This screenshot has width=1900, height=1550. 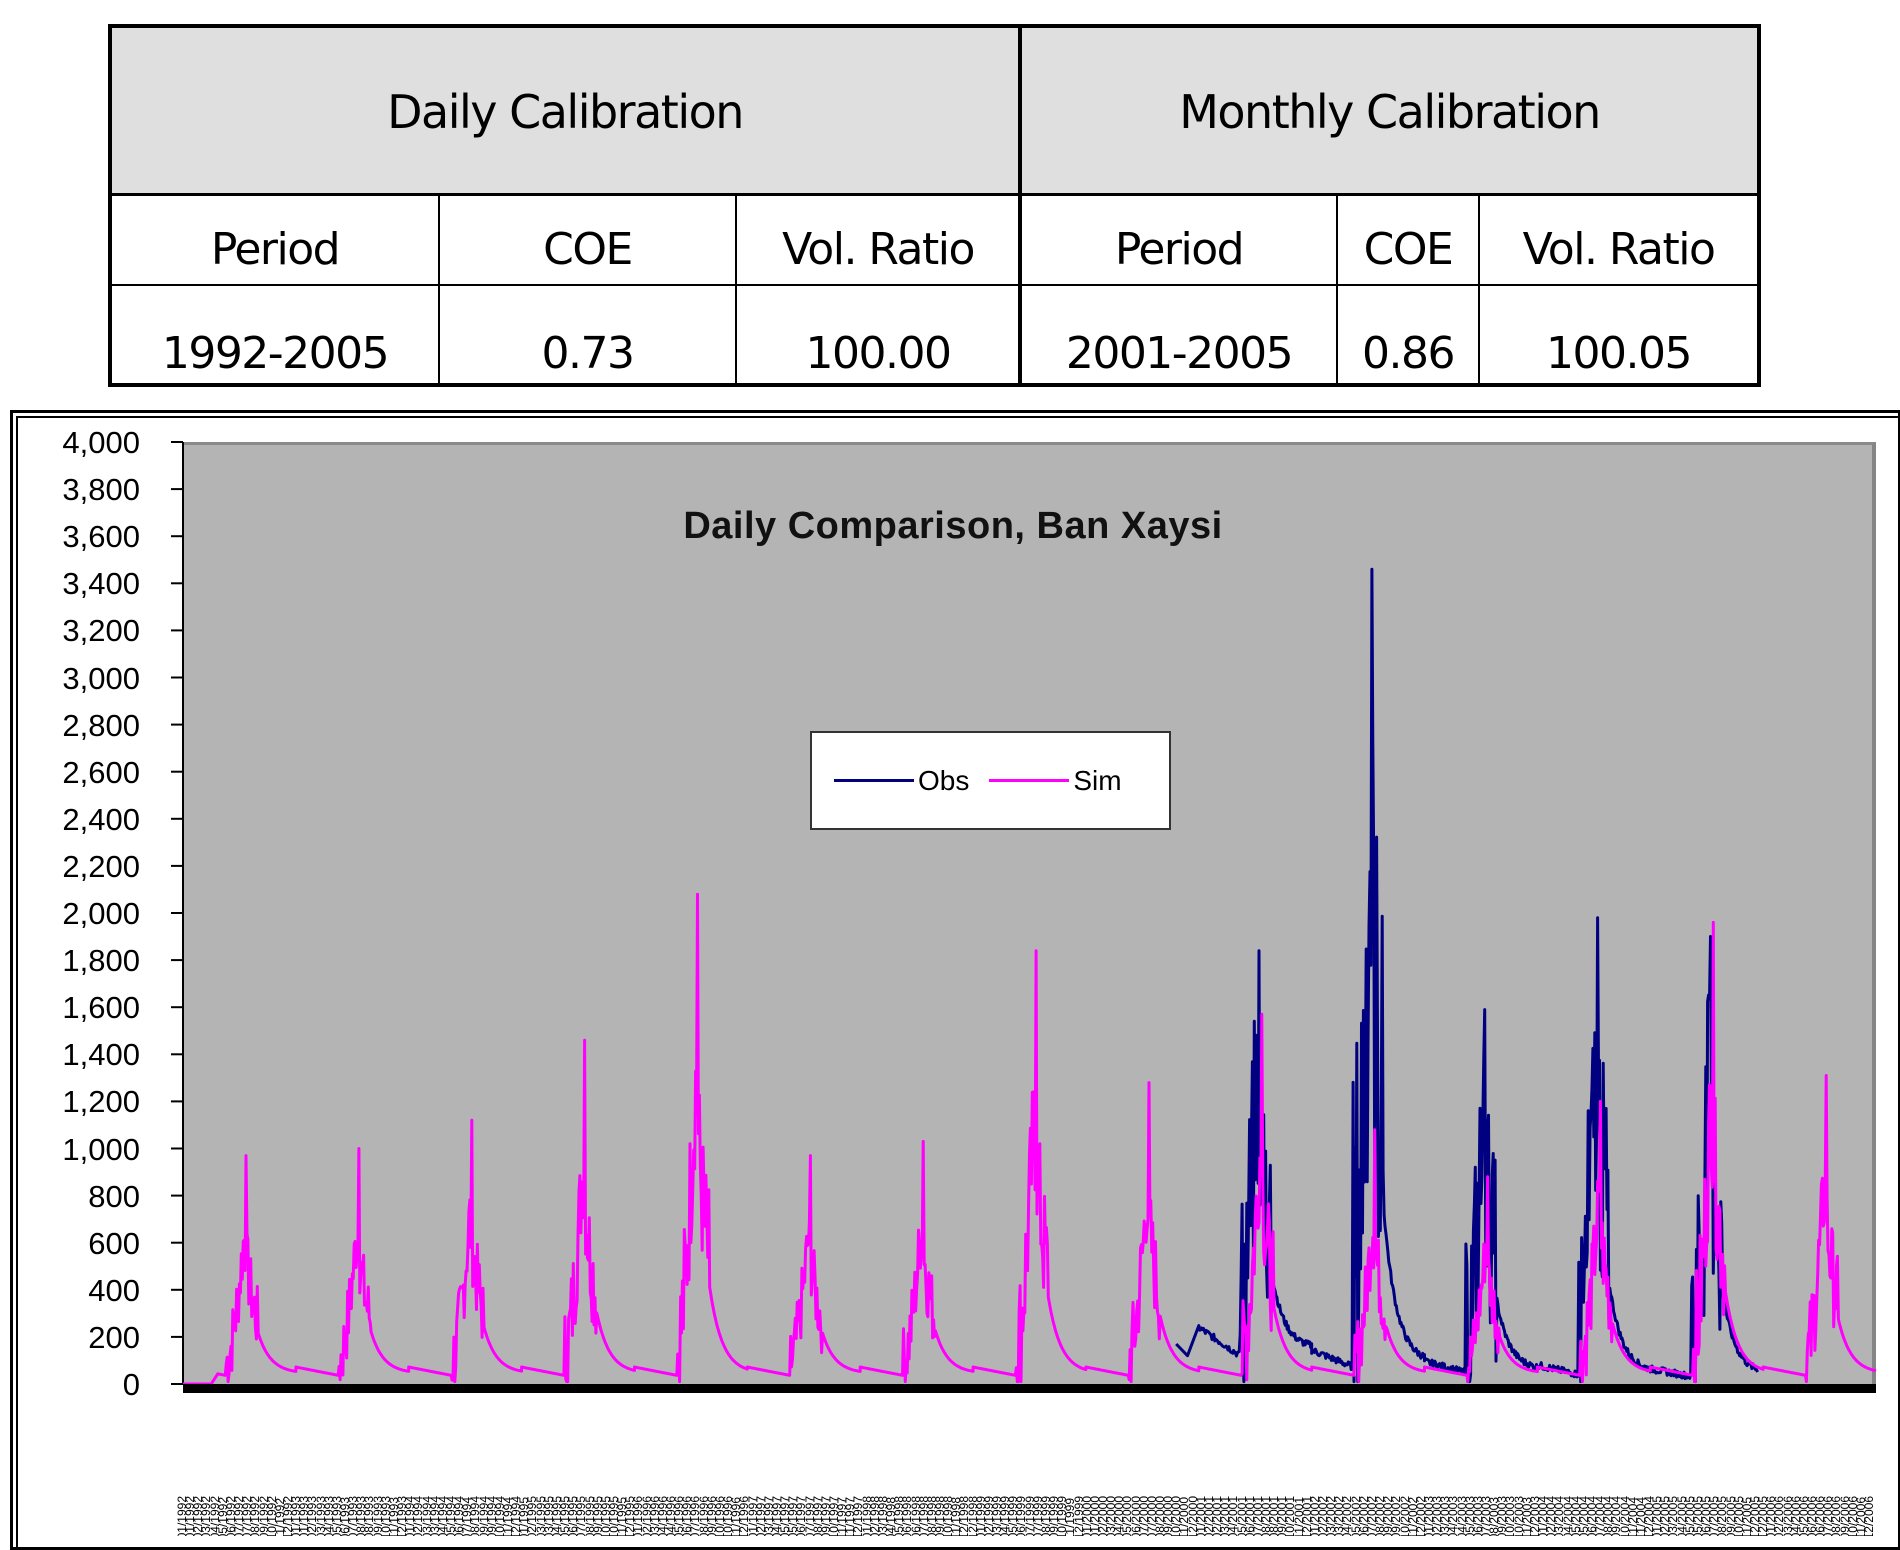 What do you see at coordinates (131, 1384) in the screenshot?
I see `y-tick-label: 0` at bounding box center [131, 1384].